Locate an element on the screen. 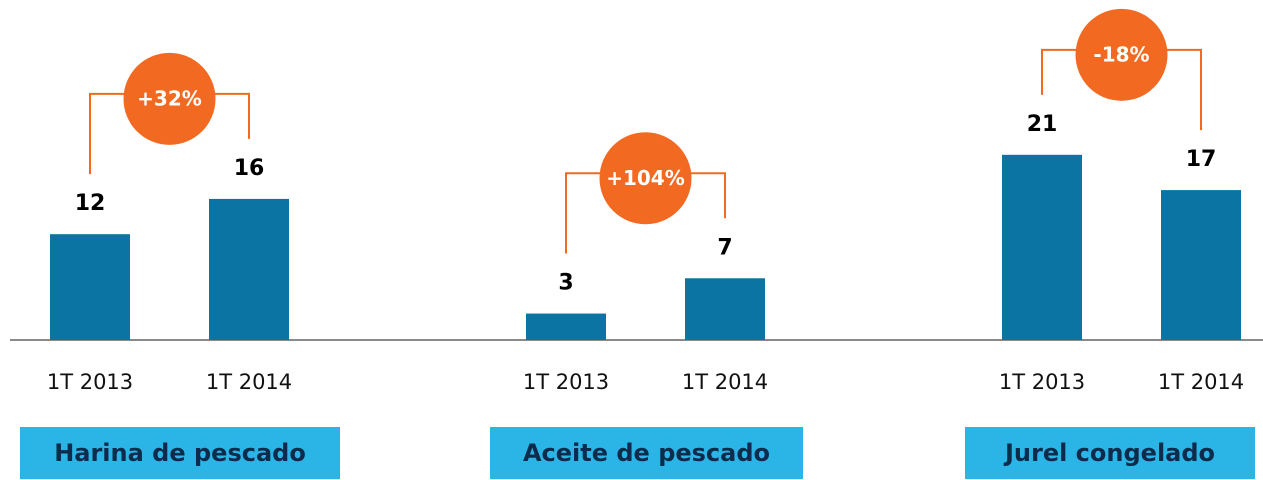 This screenshot has width=1263, height=480. value-label: 16 is located at coordinates (249, 168).